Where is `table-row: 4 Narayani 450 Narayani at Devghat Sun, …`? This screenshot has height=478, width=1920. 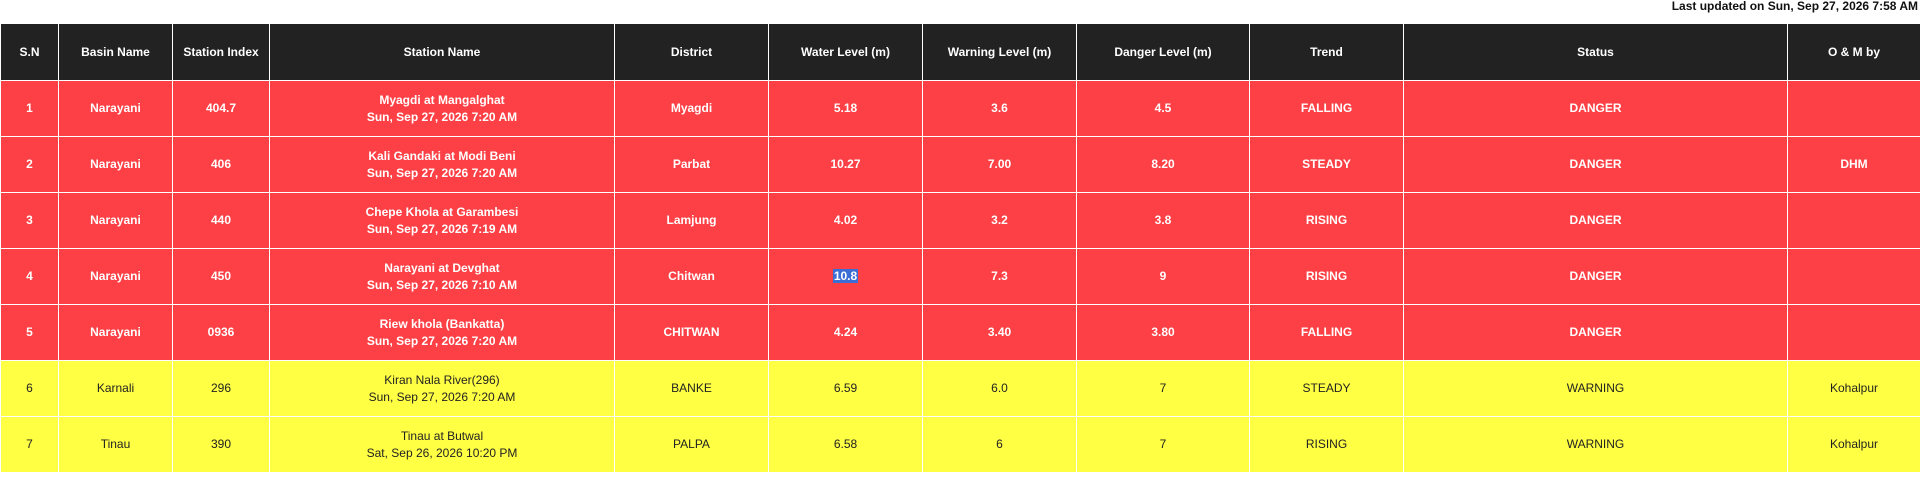 table-row: 4 Narayani 450 Narayani at Devghat Sun, … is located at coordinates (960, 276).